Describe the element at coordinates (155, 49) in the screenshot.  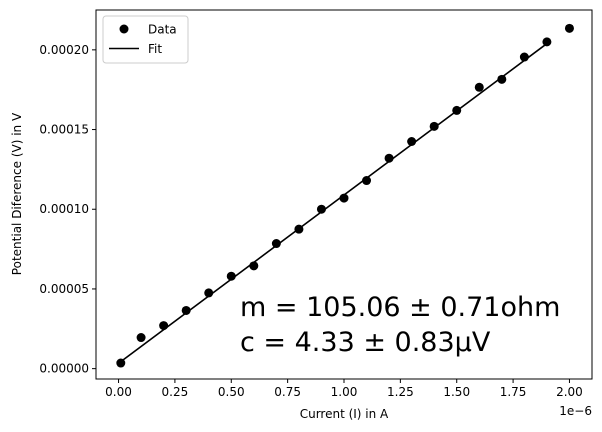
I see `legend-fit-label: Fit` at that location.